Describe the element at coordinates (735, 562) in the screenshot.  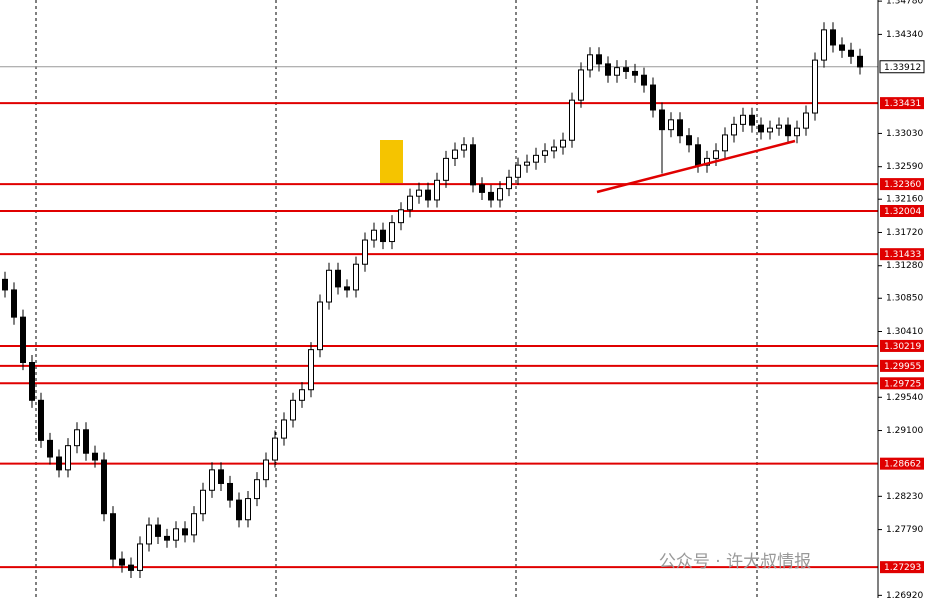
I see `watermark: 公众号 · 许大叔情报` at that location.